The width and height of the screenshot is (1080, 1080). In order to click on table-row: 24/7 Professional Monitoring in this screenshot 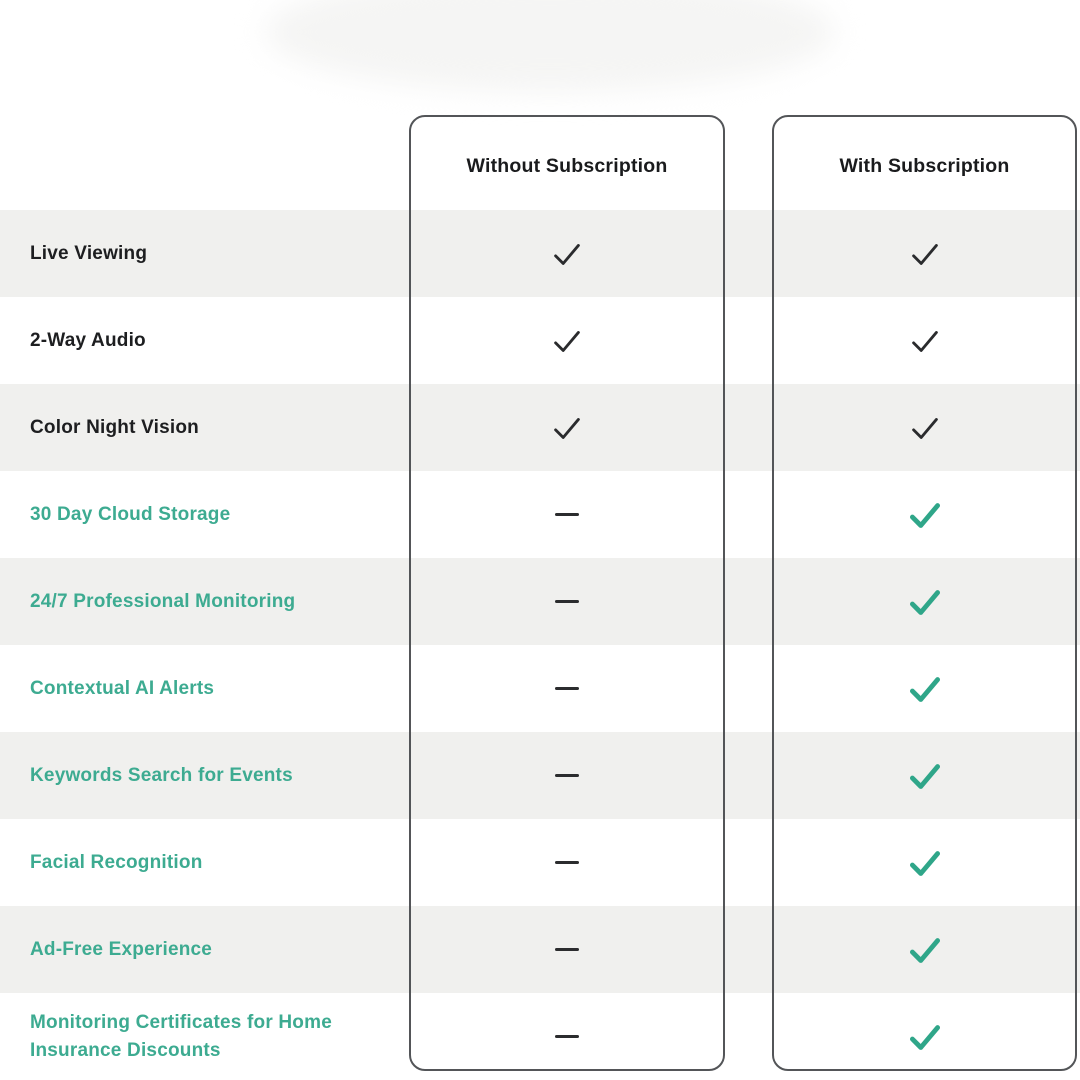, I will do `click(540, 601)`.